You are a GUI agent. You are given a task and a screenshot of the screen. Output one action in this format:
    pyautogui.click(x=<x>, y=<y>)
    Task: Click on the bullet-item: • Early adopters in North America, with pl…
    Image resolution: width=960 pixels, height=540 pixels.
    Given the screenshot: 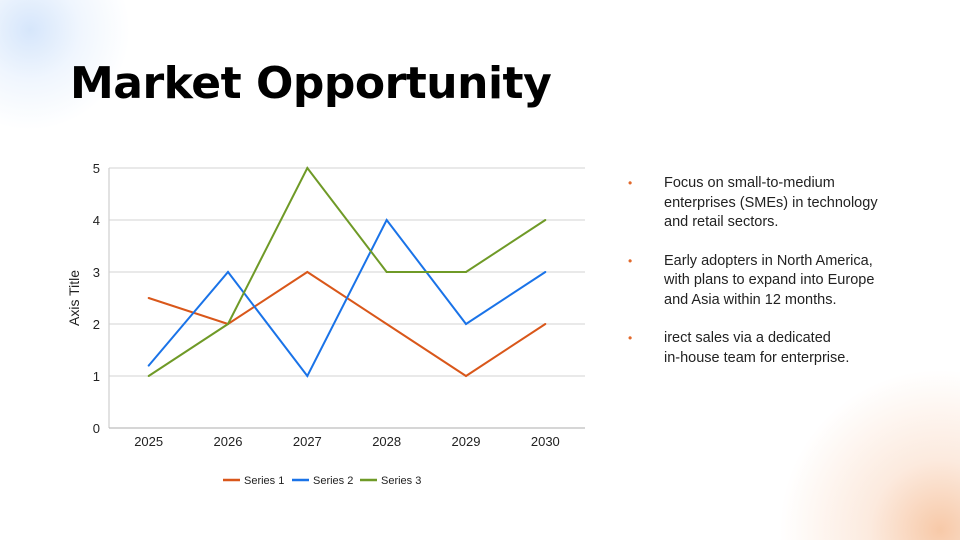 What is the action you would take?
    pyautogui.click(x=774, y=281)
    